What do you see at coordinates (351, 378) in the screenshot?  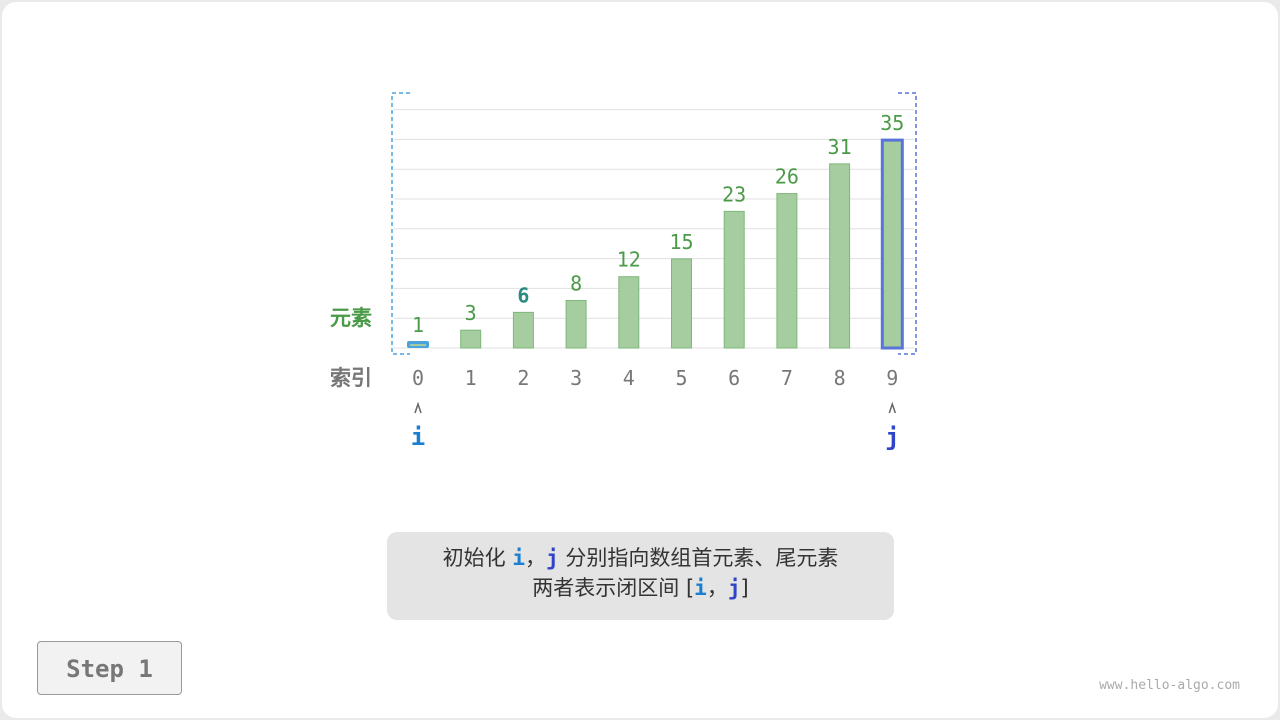 I see `row-label-index: 索引` at bounding box center [351, 378].